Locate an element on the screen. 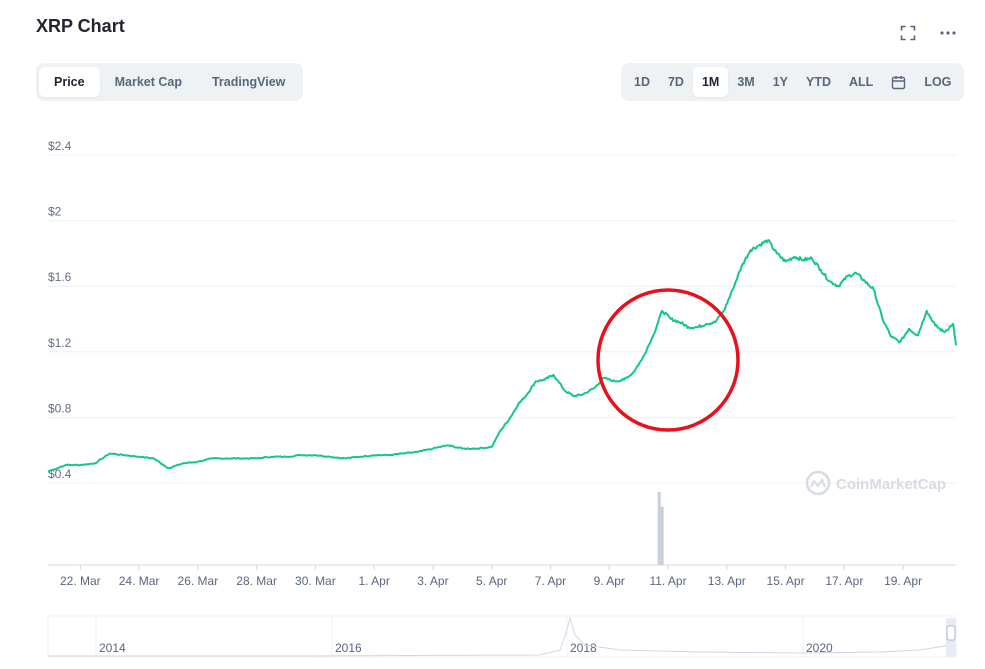 The height and width of the screenshot is (669, 985). range-all: ALL is located at coordinates (861, 82).